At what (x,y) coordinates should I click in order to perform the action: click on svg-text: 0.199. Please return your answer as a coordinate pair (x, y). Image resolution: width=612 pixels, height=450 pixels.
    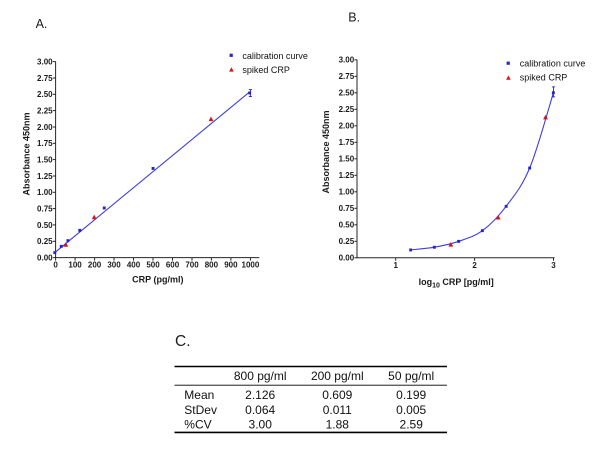
    Looking at the image, I should click on (411, 395).